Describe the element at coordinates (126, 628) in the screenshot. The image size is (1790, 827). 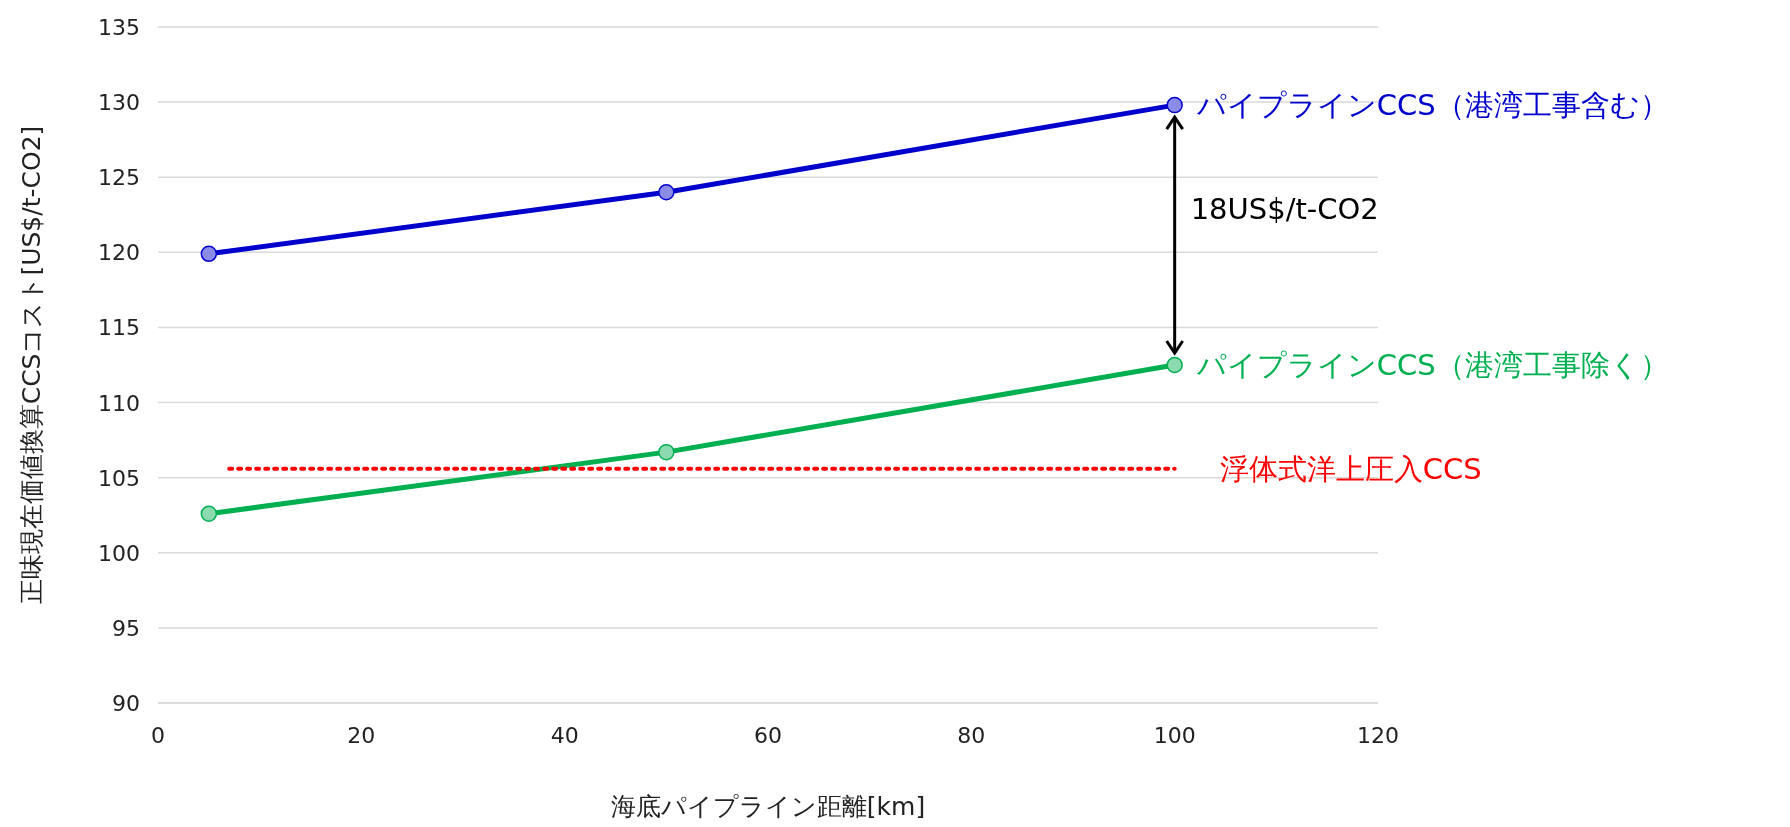
I see `y-tick-label: 95` at that location.